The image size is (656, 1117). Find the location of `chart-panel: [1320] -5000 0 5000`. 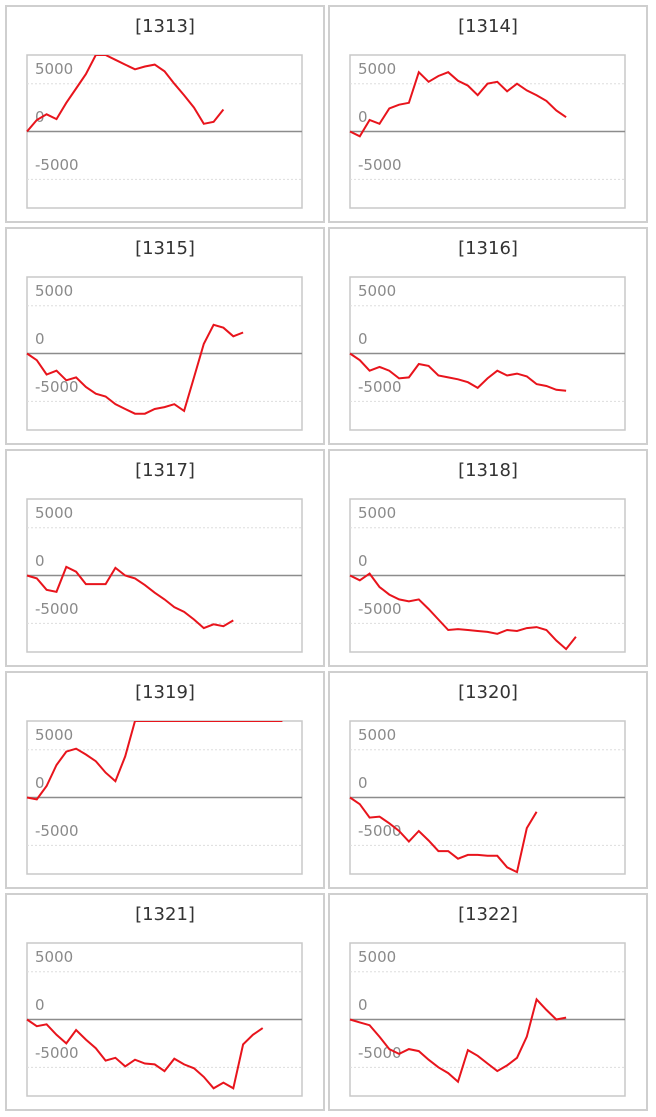

chart-panel: [1320] -5000 0 5000 is located at coordinates (488, 780).